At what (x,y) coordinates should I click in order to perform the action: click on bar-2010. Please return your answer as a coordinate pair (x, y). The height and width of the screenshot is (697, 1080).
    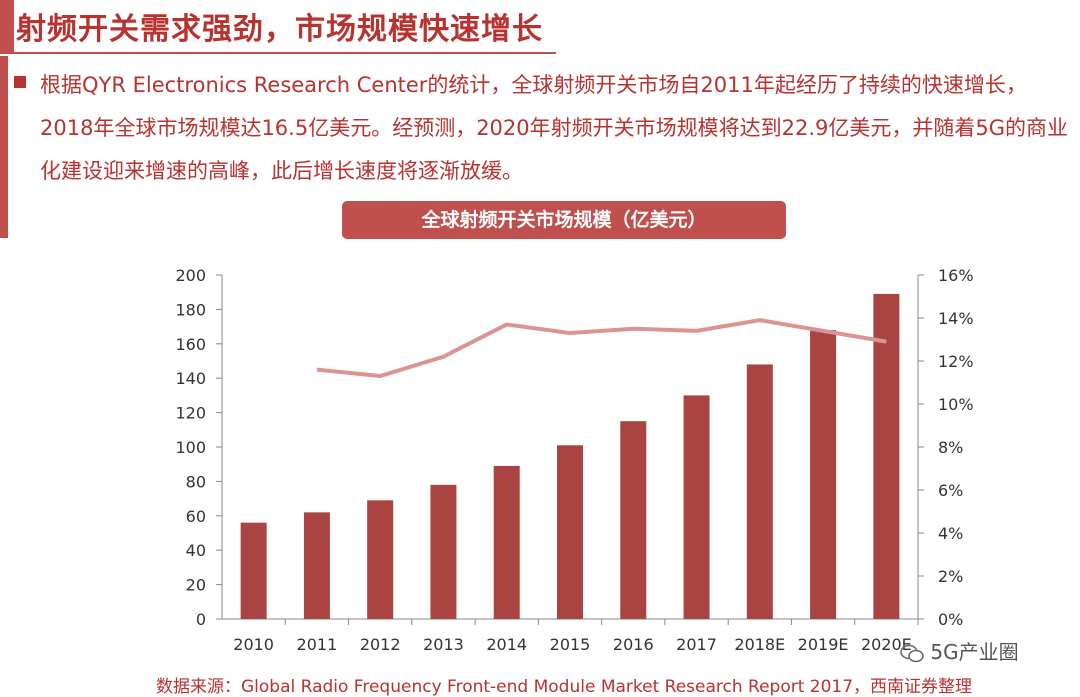
    Looking at the image, I should click on (254, 571).